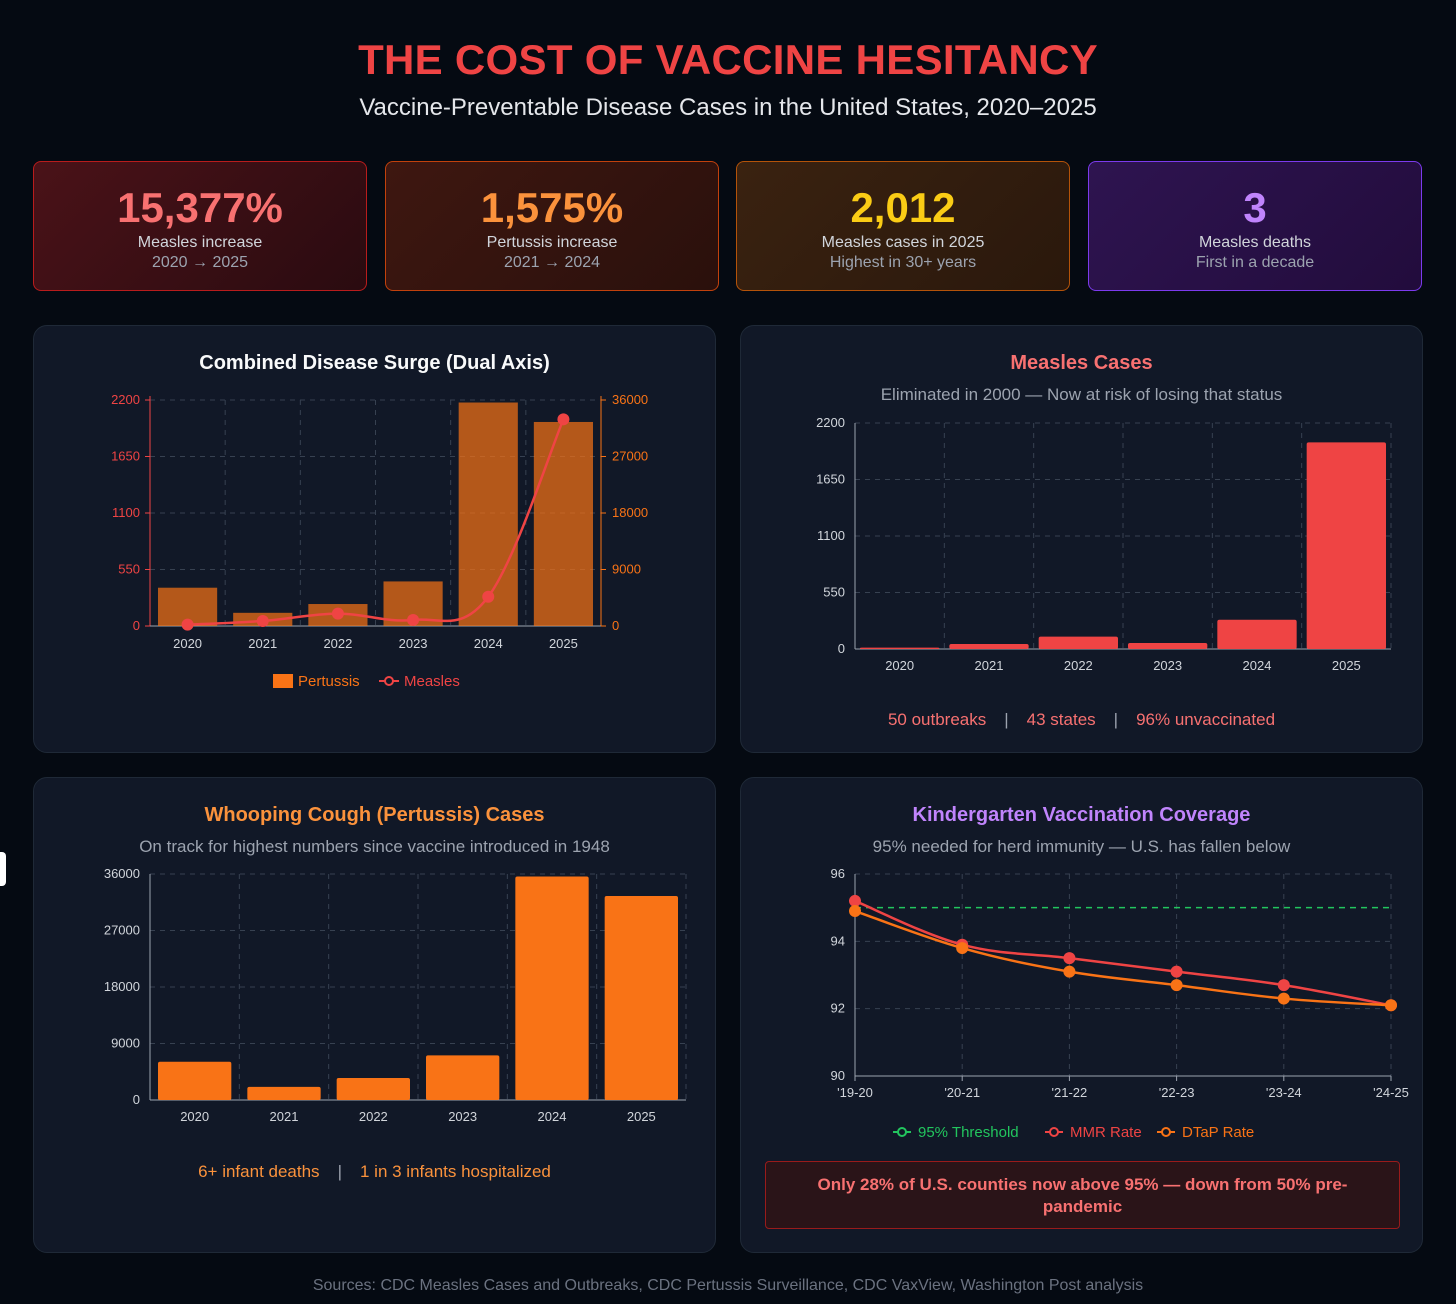 The height and width of the screenshot is (1304, 1456). I want to click on measles-facts: 50 outbreaks | 43 states | 96% unvaccinated, so click(1081, 719).